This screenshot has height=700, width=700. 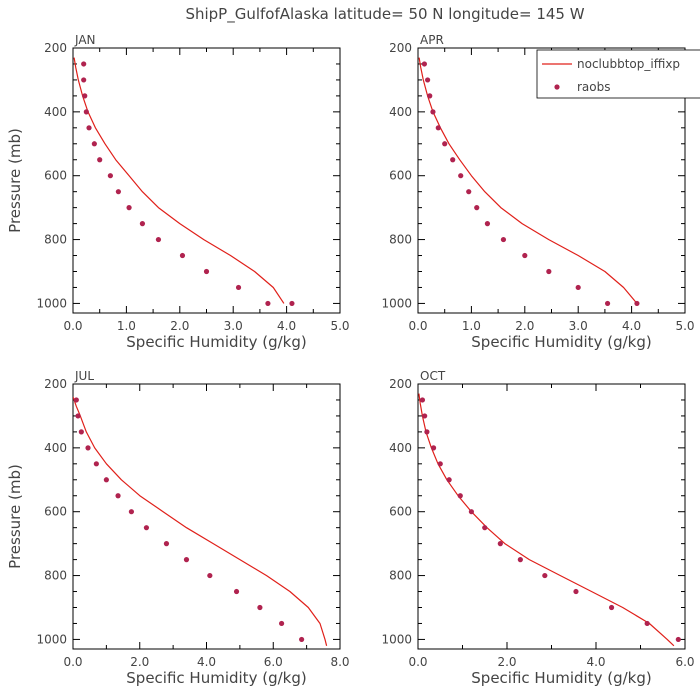 I want to click on panel-label: OCT, so click(x=433, y=376).